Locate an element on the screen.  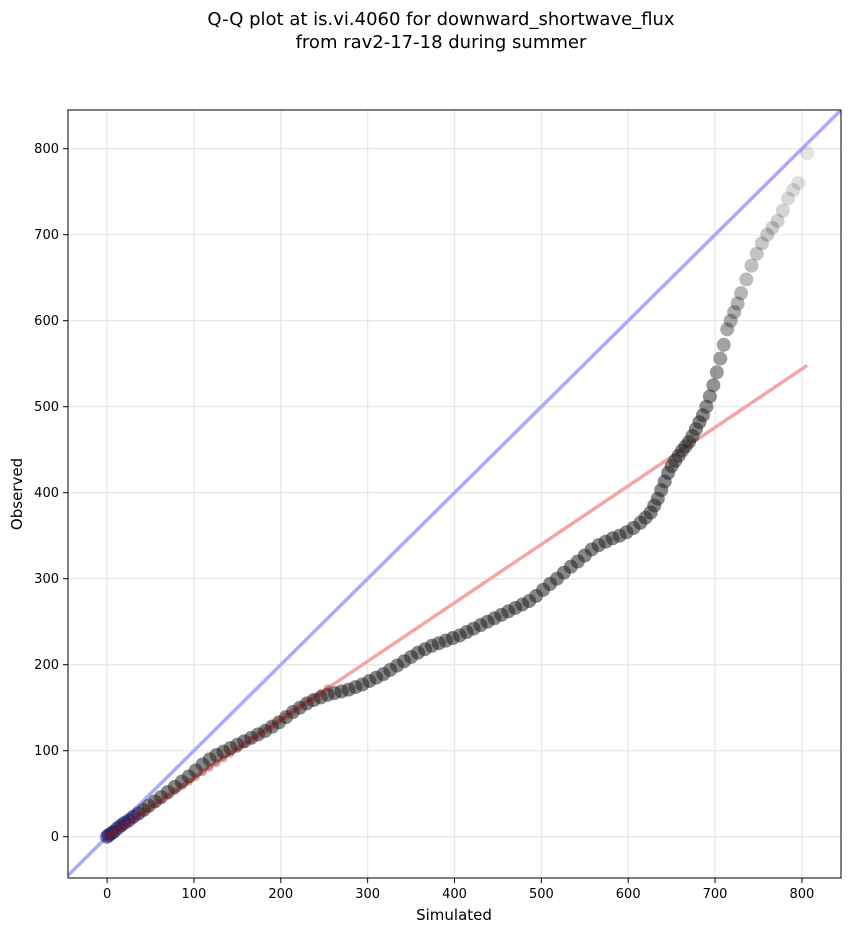
x-tick-label: 100 is located at coordinates (194, 894).